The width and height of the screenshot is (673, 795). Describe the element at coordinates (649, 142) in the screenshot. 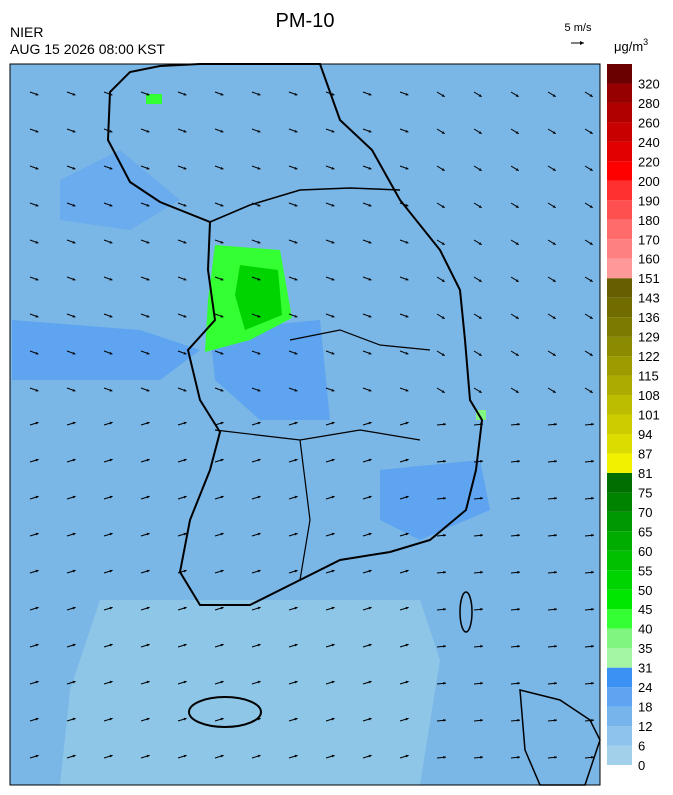

I see `colorbar-label: 240` at that location.